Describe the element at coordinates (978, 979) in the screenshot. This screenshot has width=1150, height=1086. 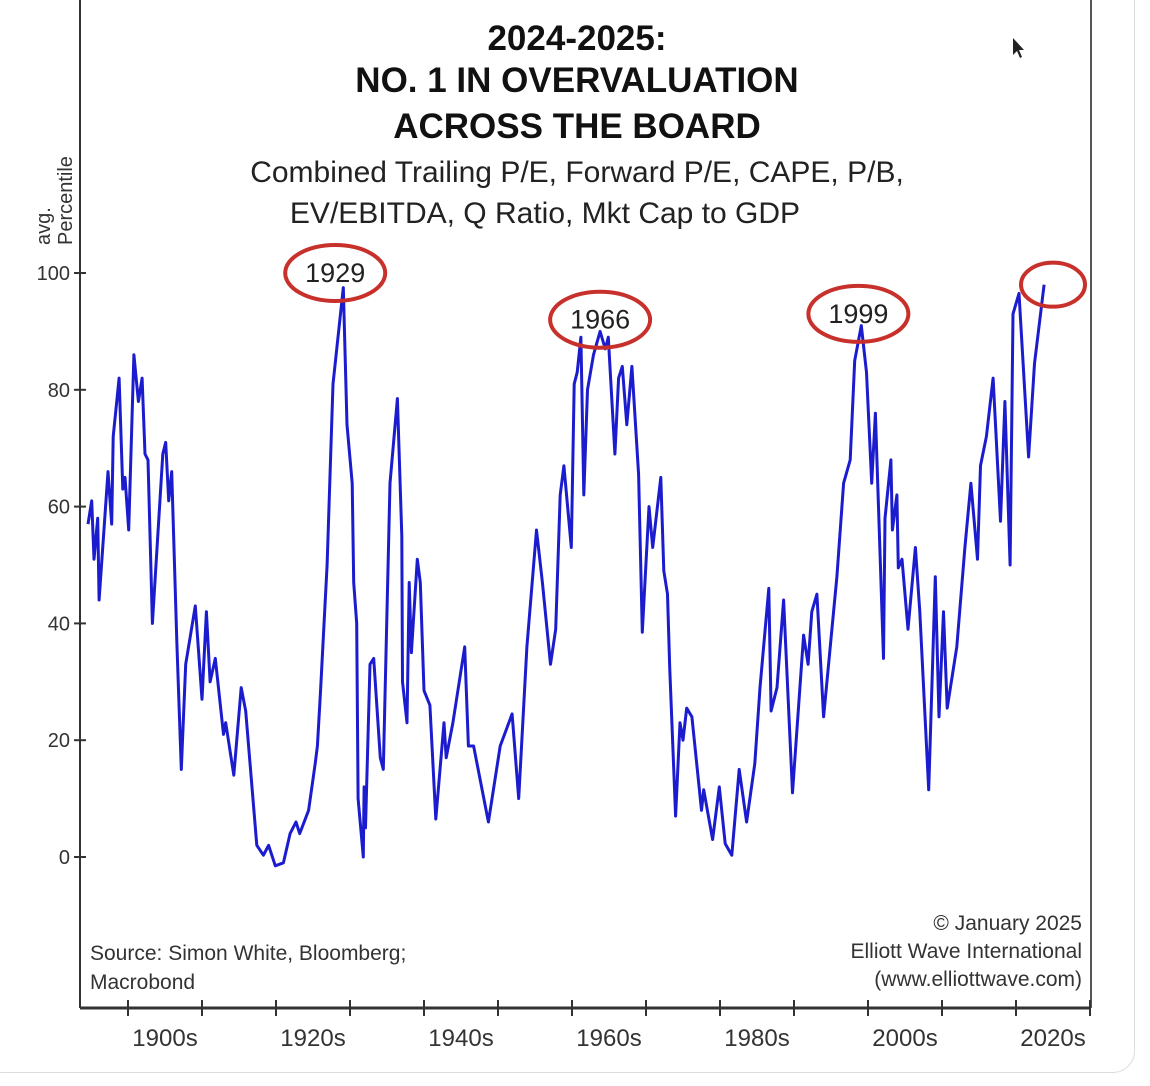
I see `credit-line-3: (www.elliottwave.com)` at that location.